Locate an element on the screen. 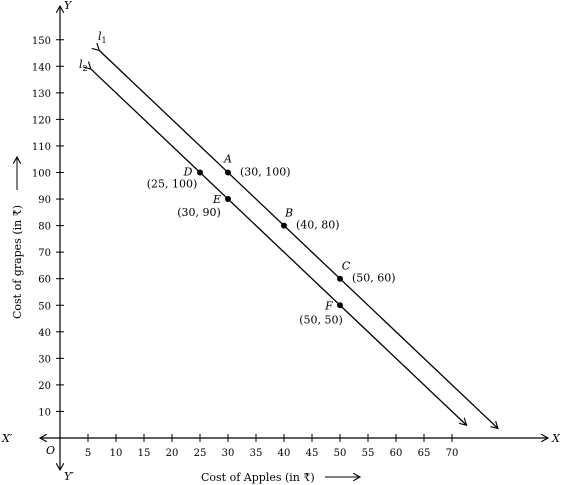 This screenshot has height=485, width=563. x-tick-label: 35 is located at coordinates (256, 453).